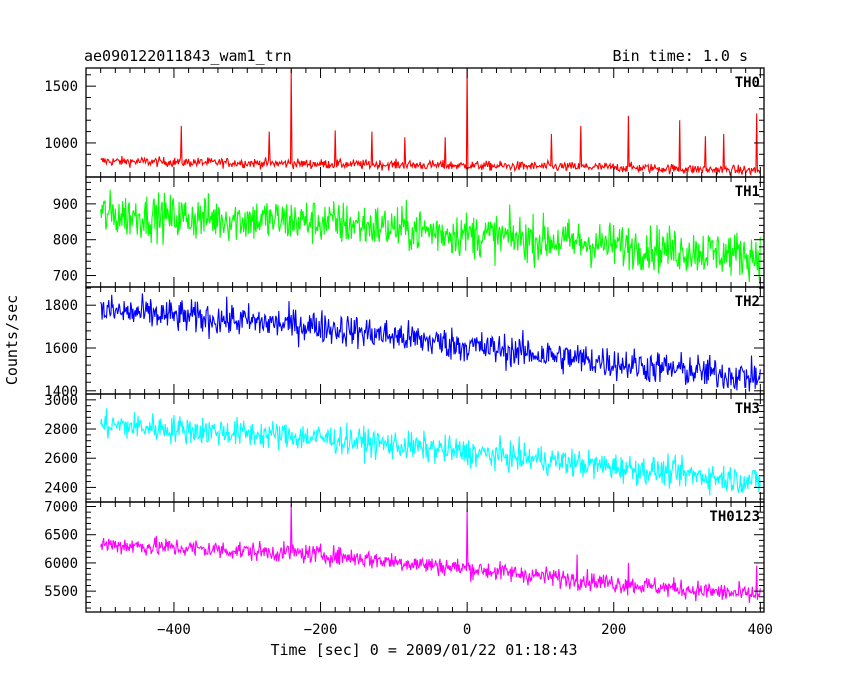 The height and width of the screenshot is (680, 850). I want to click on panel-th2: 1400 1600 1800 TH2, so click(404, 343).